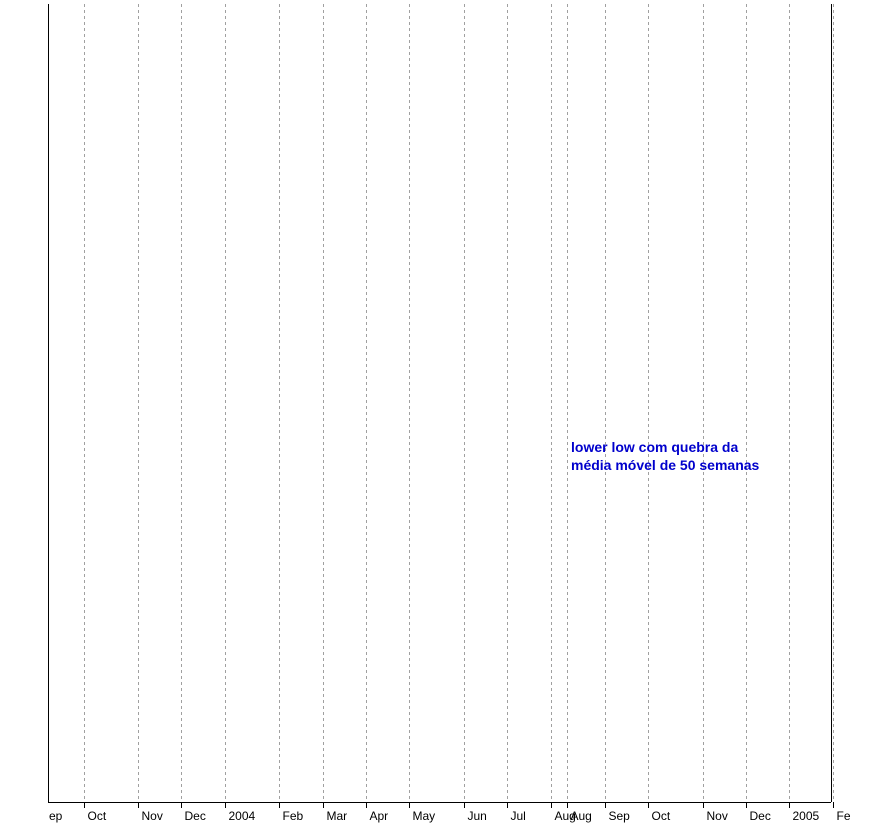  What do you see at coordinates (424, 816) in the screenshot?
I see `x-tick-label: May` at bounding box center [424, 816].